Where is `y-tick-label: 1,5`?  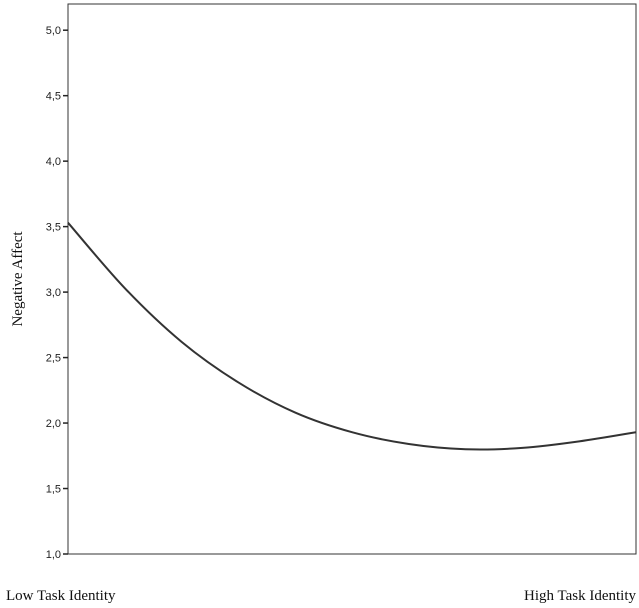 y-tick-label: 1,5 is located at coordinates (53, 490).